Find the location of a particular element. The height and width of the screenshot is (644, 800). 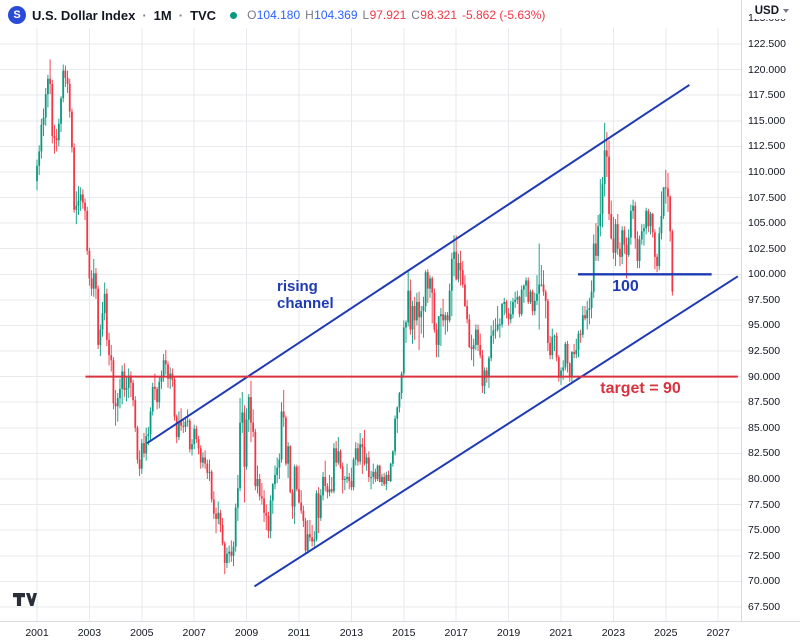

price-axis-label: 92.500 is located at coordinates (764, 351).